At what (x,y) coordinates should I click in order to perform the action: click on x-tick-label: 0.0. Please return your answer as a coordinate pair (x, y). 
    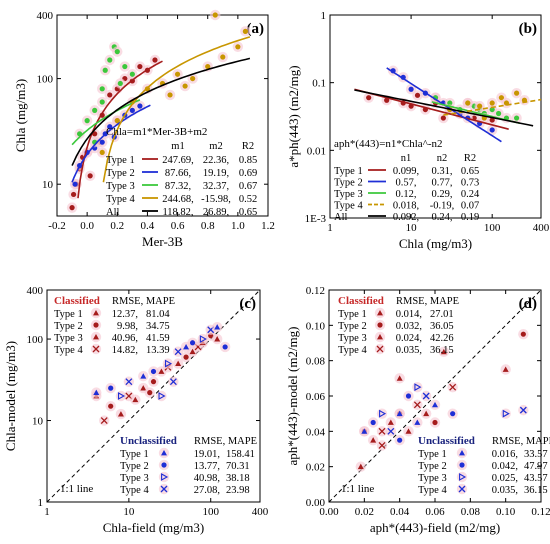
    Looking at the image, I should click on (87, 226).